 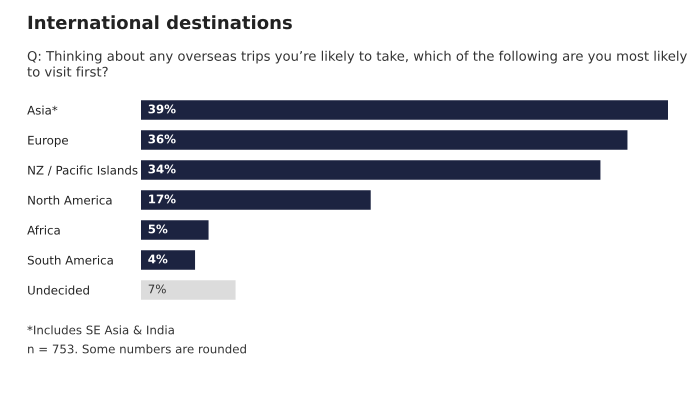 I want to click on y-tick-label: Asia*, so click(x=42, y=110).